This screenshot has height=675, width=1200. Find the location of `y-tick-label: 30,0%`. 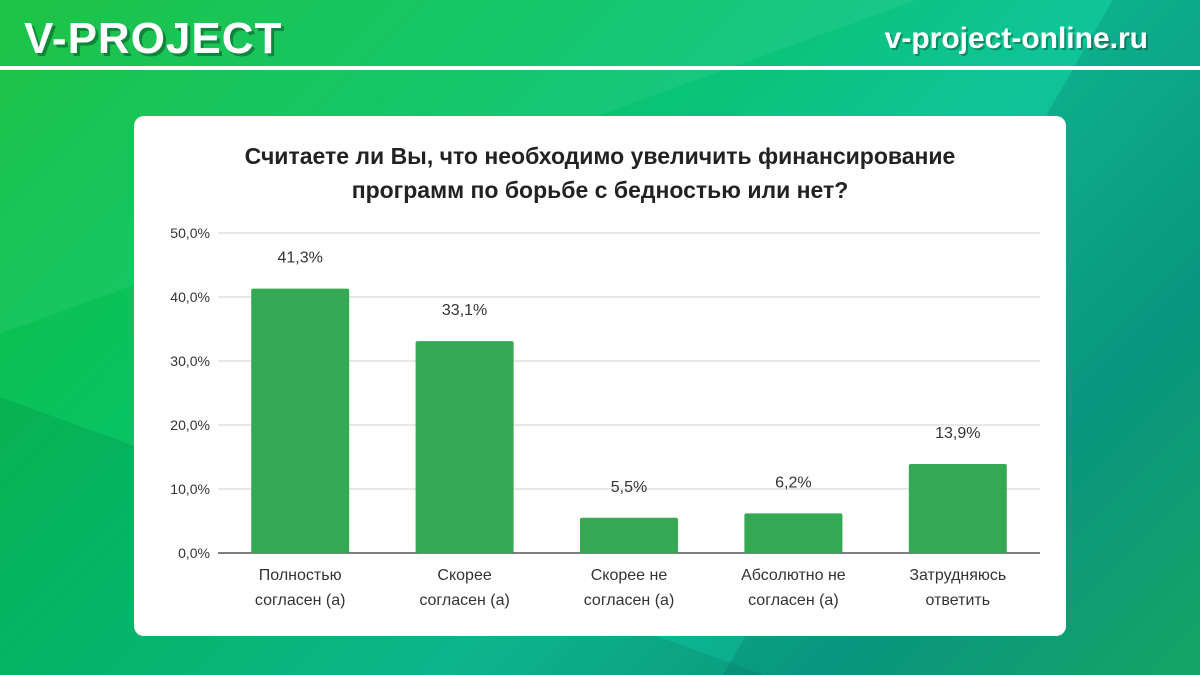

y-tick-label: 30,0% is located at coordinates (190, 361).